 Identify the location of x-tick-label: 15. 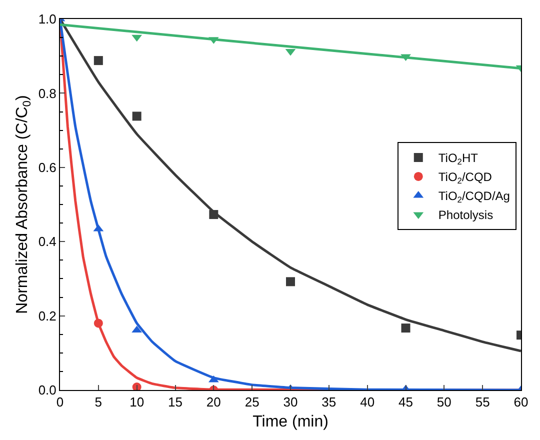
(175, 402).